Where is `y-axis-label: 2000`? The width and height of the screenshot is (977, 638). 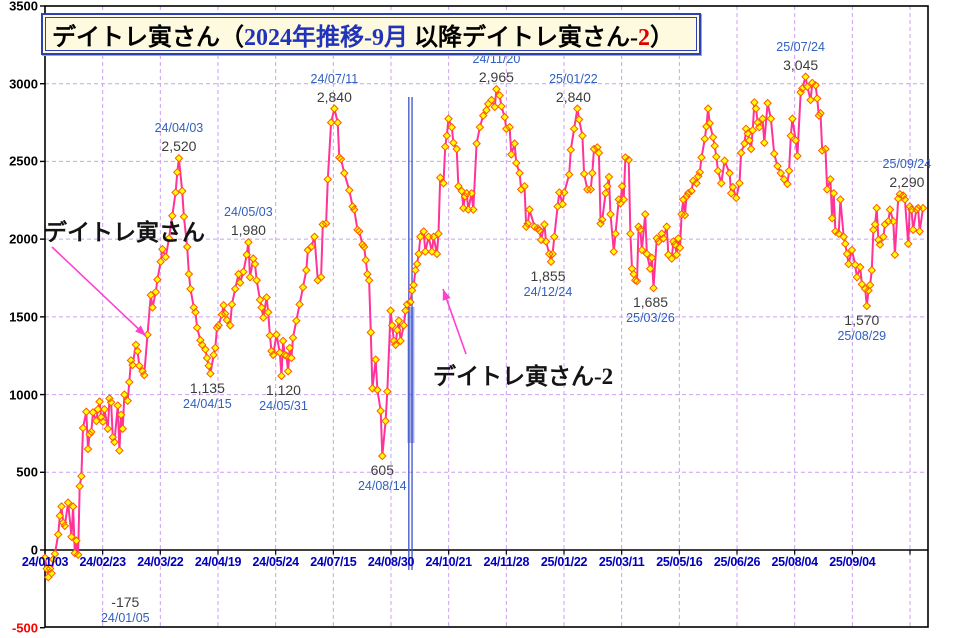
y-axis-label: 2000 is located at coordinates (23, 239).